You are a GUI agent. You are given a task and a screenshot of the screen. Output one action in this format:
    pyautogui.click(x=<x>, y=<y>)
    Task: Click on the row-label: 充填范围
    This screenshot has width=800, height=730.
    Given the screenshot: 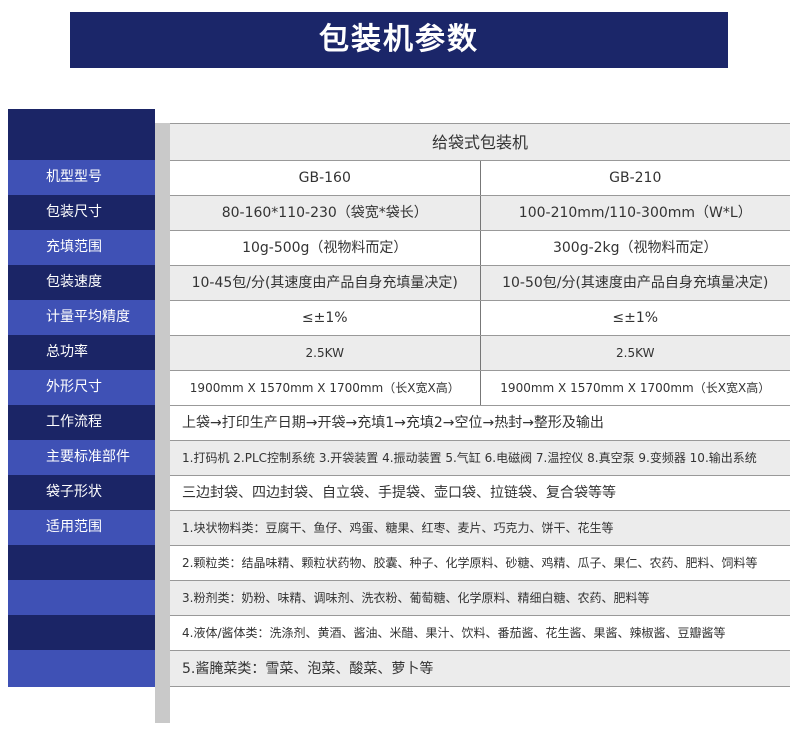 What is the action you would take?
    pyautogui.click(x=81, y=247)
    